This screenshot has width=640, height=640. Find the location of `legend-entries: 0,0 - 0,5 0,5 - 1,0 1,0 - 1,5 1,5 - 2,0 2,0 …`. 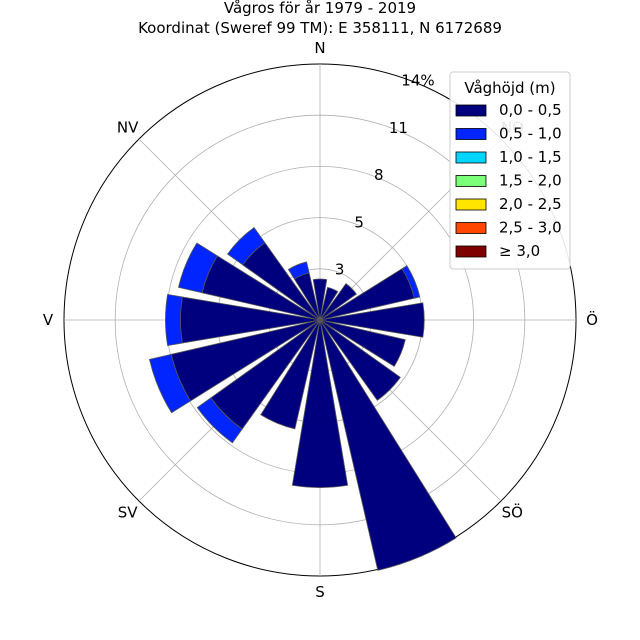

legend-entries: 0,0 - 0,5 0,5 - 1,0 1,0 - 1,5 1,5 - 2,0 2,0 … is located at coordinates (508, 180).